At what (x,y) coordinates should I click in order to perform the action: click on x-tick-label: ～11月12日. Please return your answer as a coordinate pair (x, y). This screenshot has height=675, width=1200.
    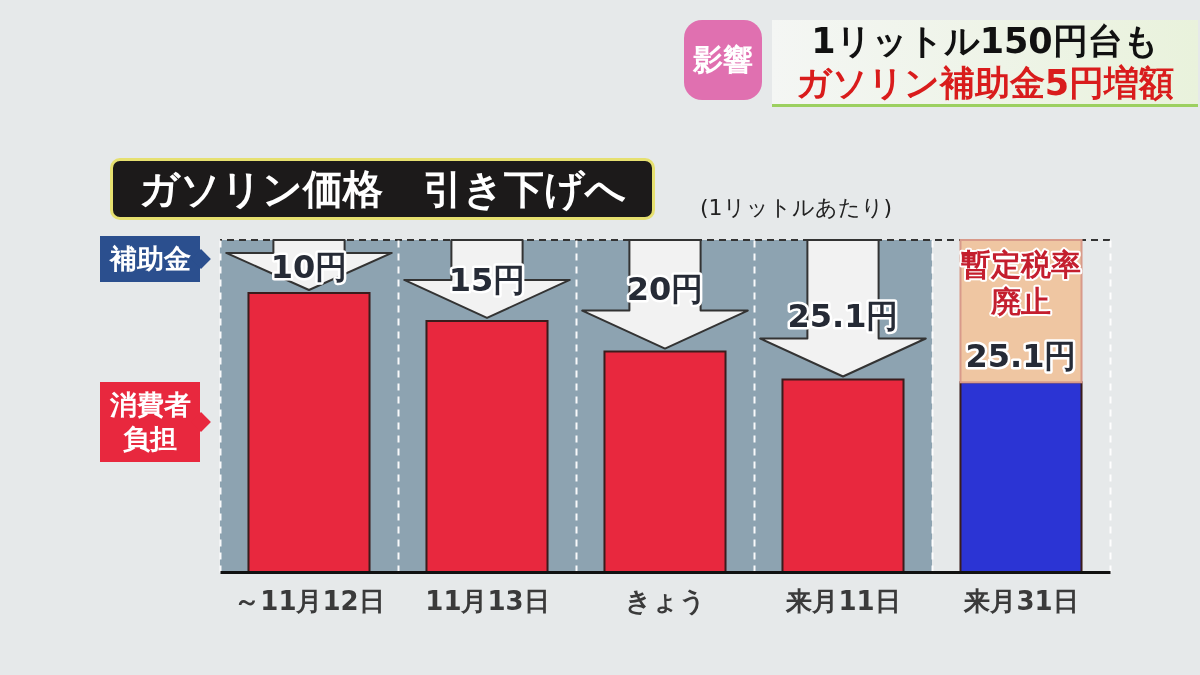
    Looking at the image, I should click on (309, 600).